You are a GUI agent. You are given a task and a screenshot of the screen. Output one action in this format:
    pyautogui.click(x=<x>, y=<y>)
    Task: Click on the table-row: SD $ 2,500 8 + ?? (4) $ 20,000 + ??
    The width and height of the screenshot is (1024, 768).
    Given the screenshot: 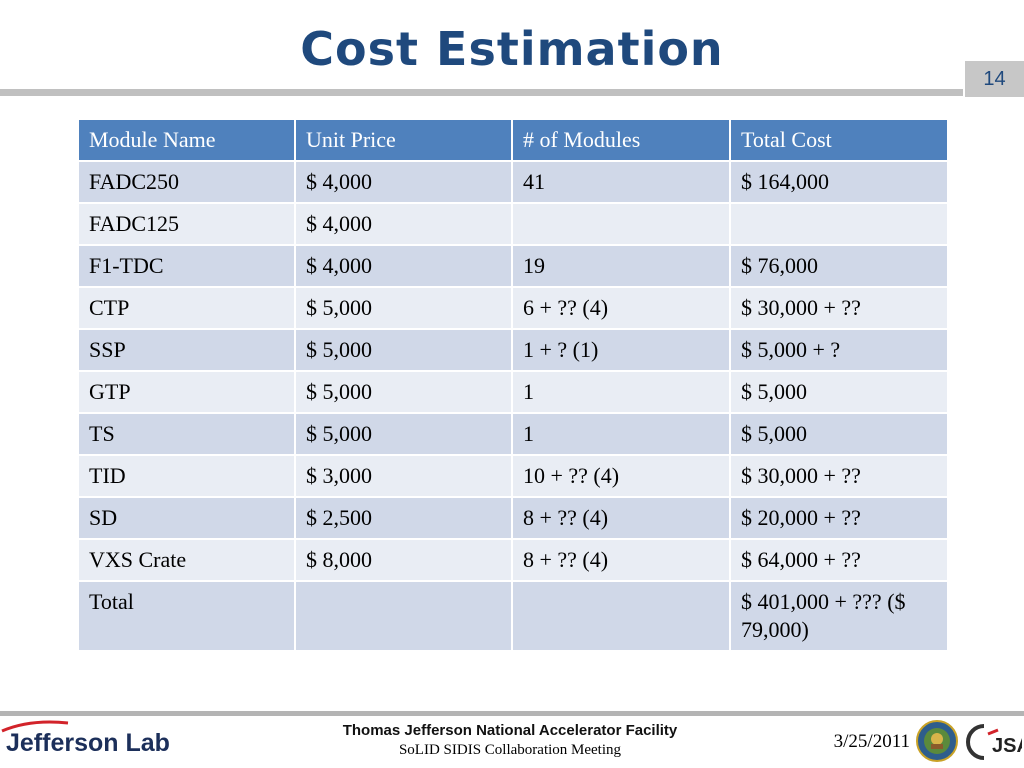 What is the action you would take?
    pyautogui.click(x=513, y=518)
    